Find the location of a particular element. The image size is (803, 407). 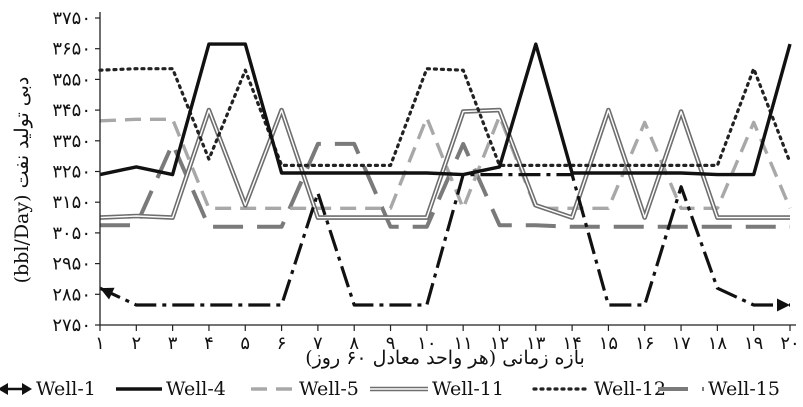

y-tick-label: ۳۰۵۰ is located at coordinates (71, 233).